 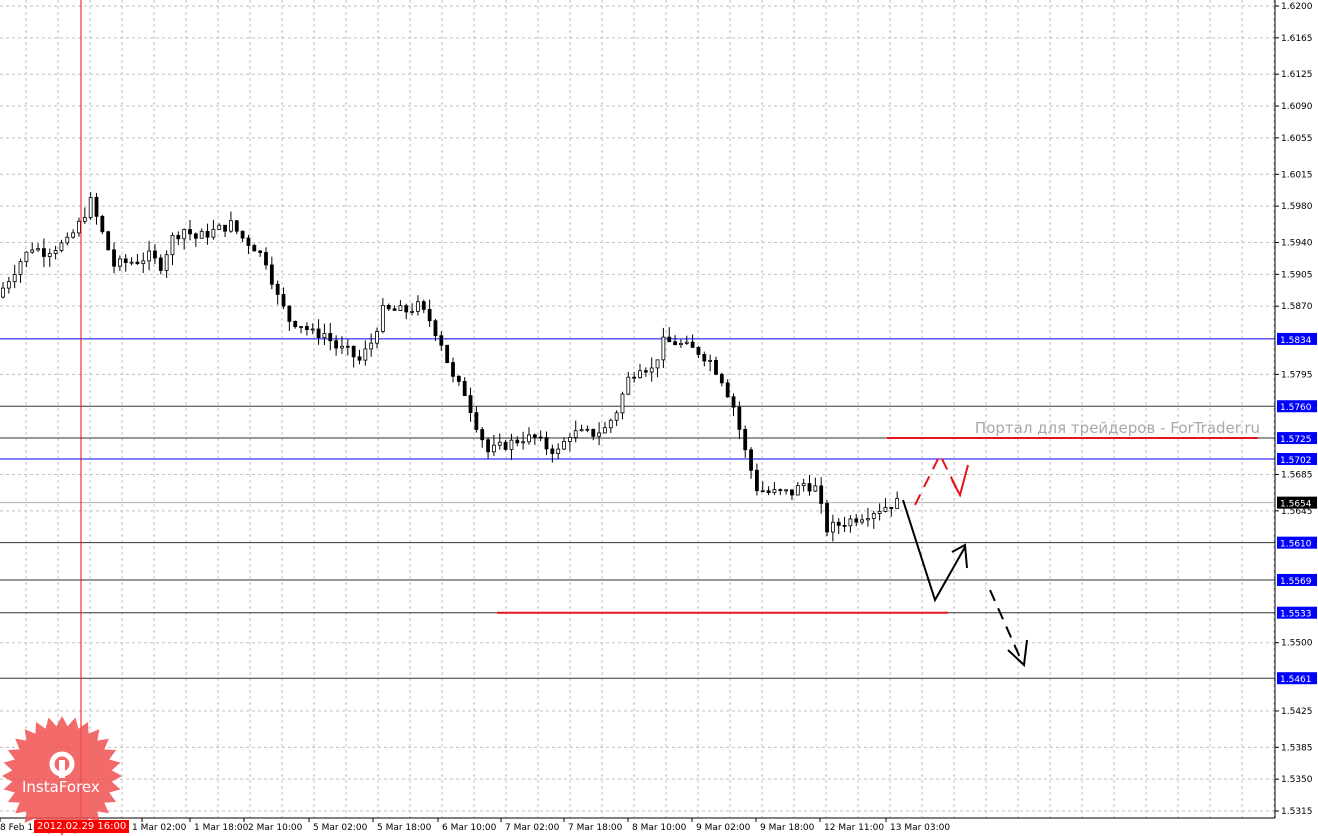 What do you see at coordinates (1296, 461) in the screenshot?
I see `price-badge-label: 1.5702` at bounding box center [1296, 461].